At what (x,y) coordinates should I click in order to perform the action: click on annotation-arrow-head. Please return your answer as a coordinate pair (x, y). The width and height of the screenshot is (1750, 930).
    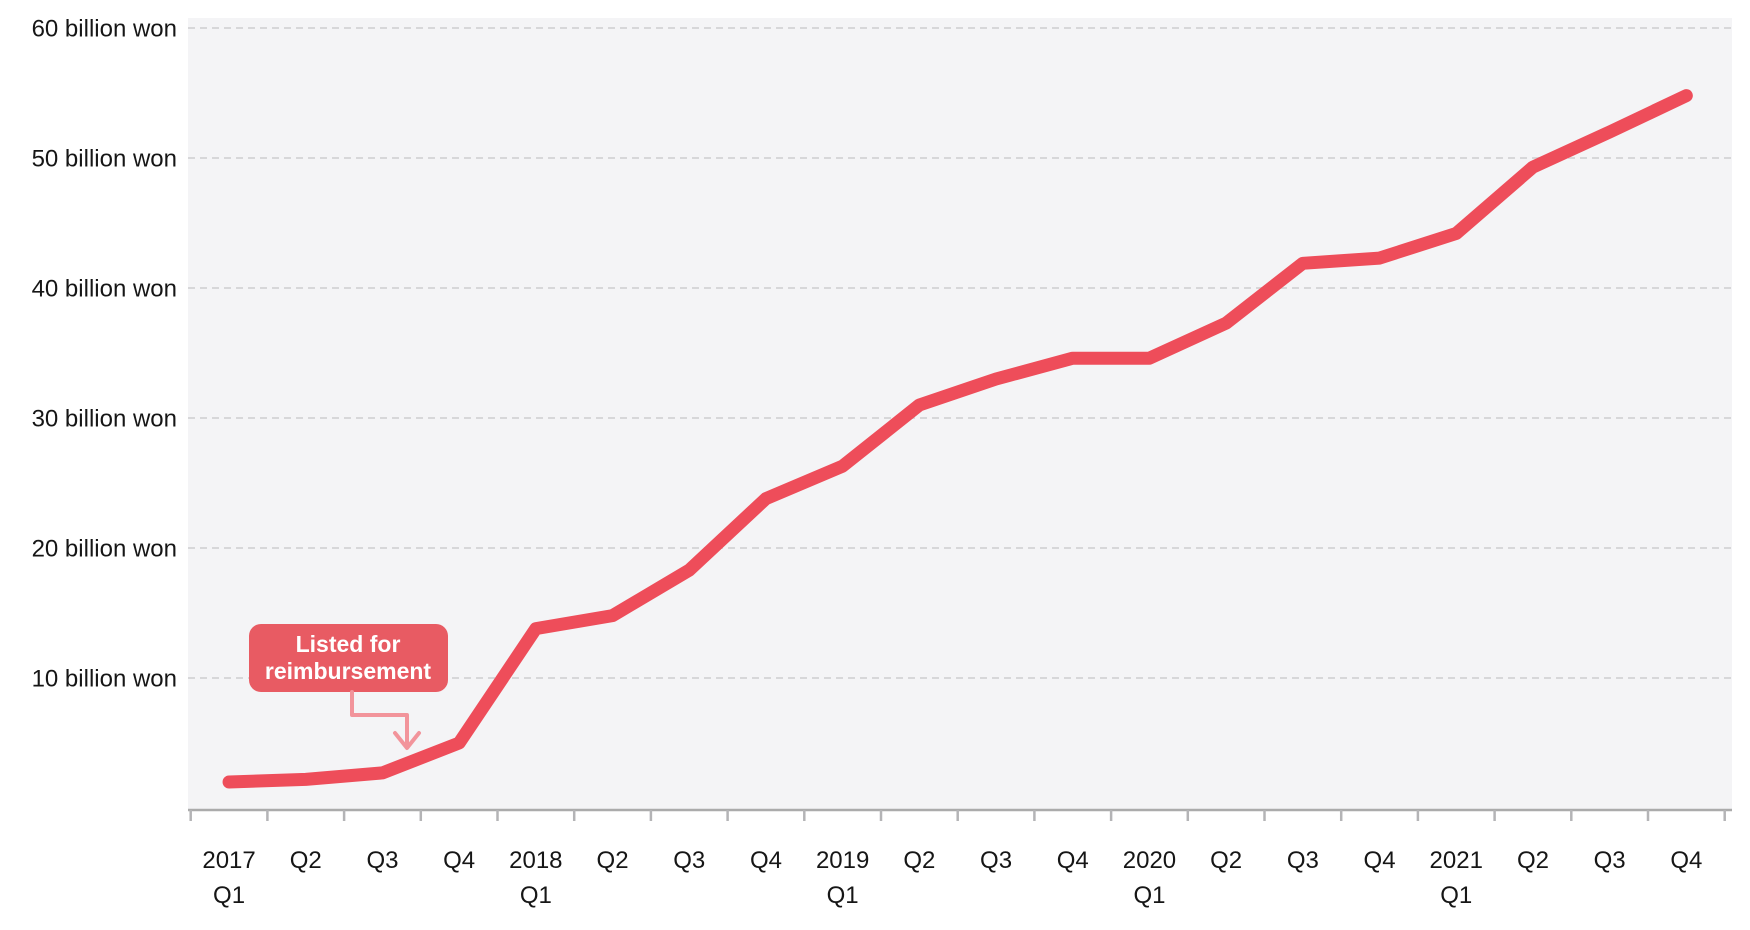
    Looking at the image, I should click on (407, 740).